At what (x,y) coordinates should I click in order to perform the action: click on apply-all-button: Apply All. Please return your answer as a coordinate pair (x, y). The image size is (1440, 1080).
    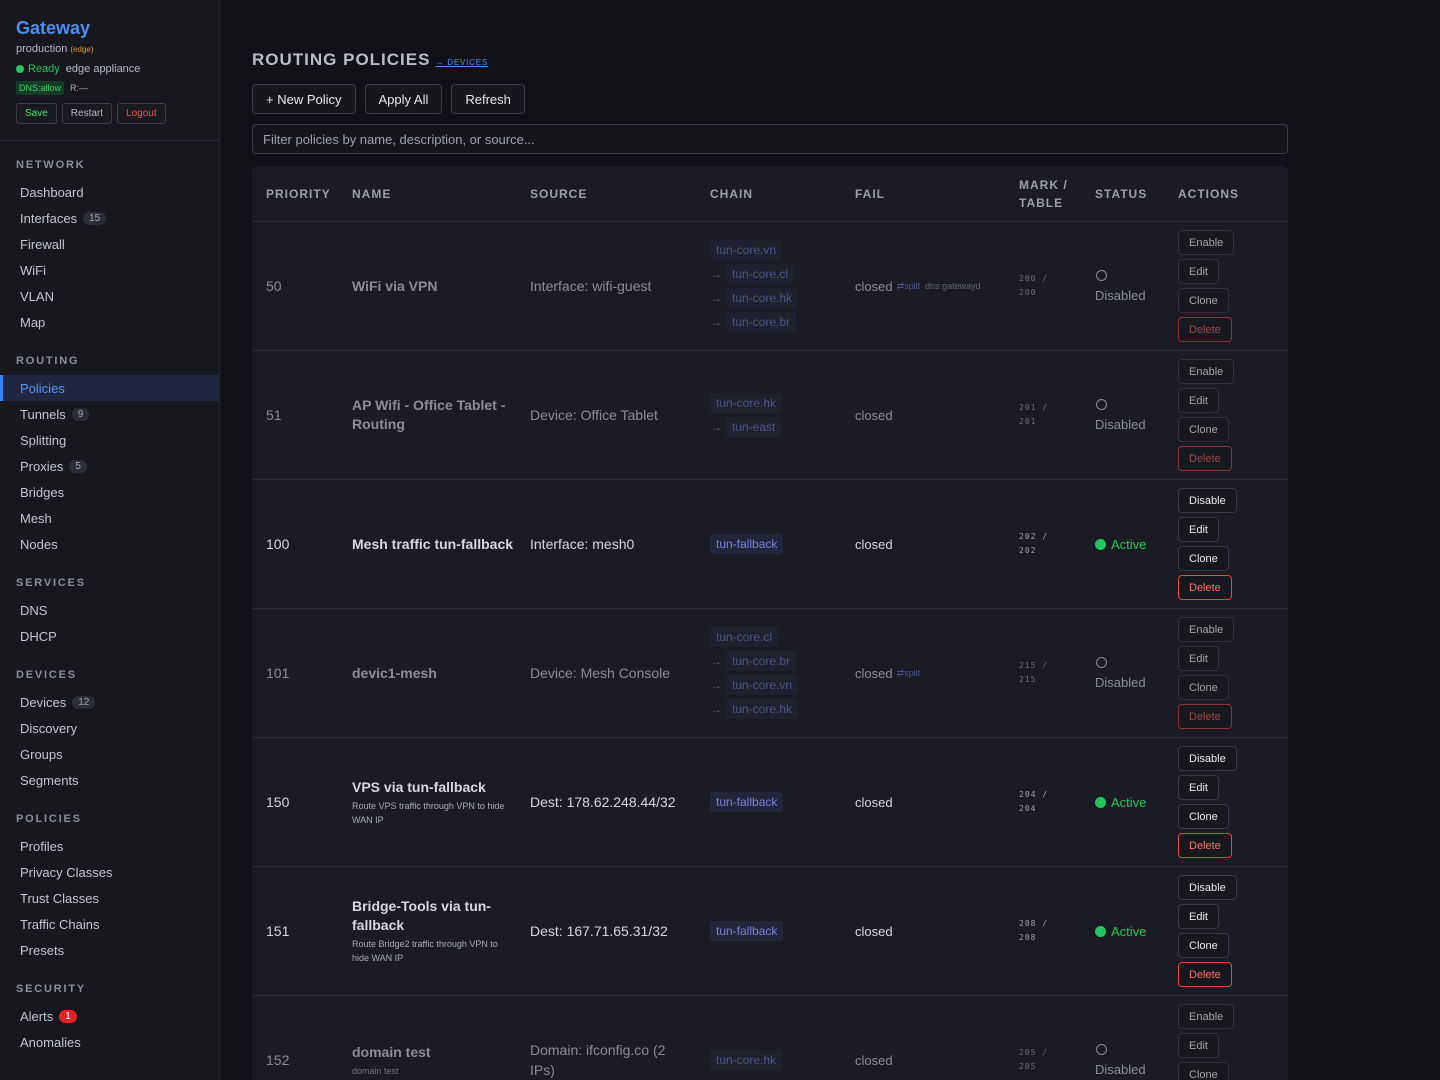
    Looking at the image, I should click on (403, 99).